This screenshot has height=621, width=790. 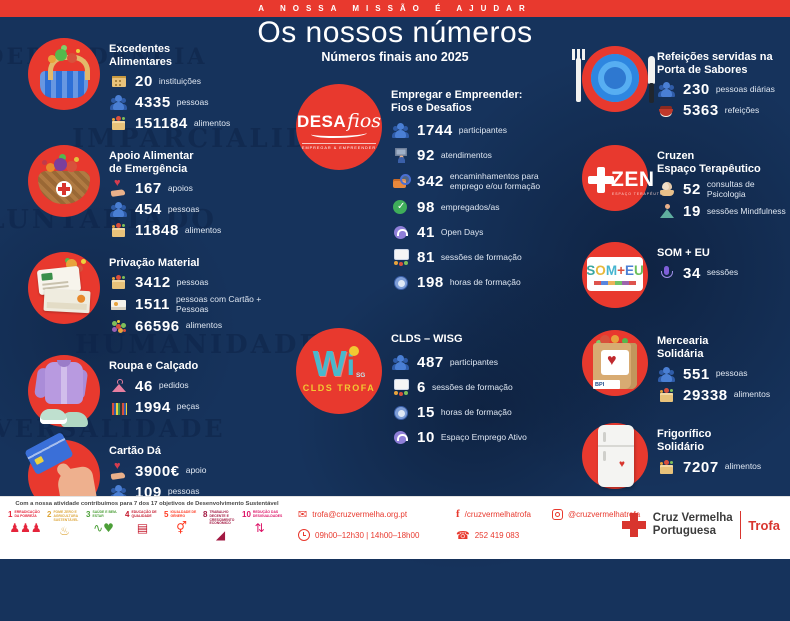 I want to click on stat-value: 7207, so click(x=701, y=467).